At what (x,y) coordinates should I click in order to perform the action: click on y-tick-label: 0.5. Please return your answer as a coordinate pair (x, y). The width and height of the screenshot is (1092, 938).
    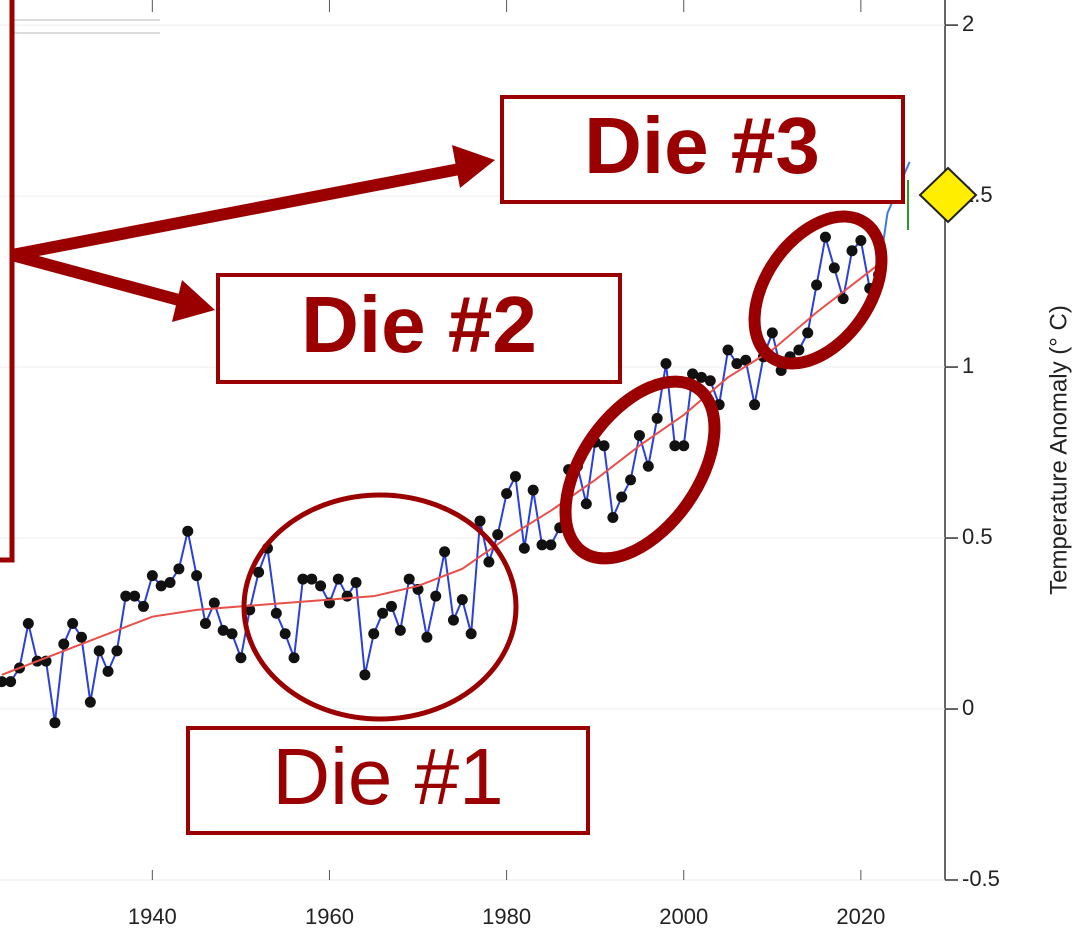
    Looking at the image, I should click on (977, 536).